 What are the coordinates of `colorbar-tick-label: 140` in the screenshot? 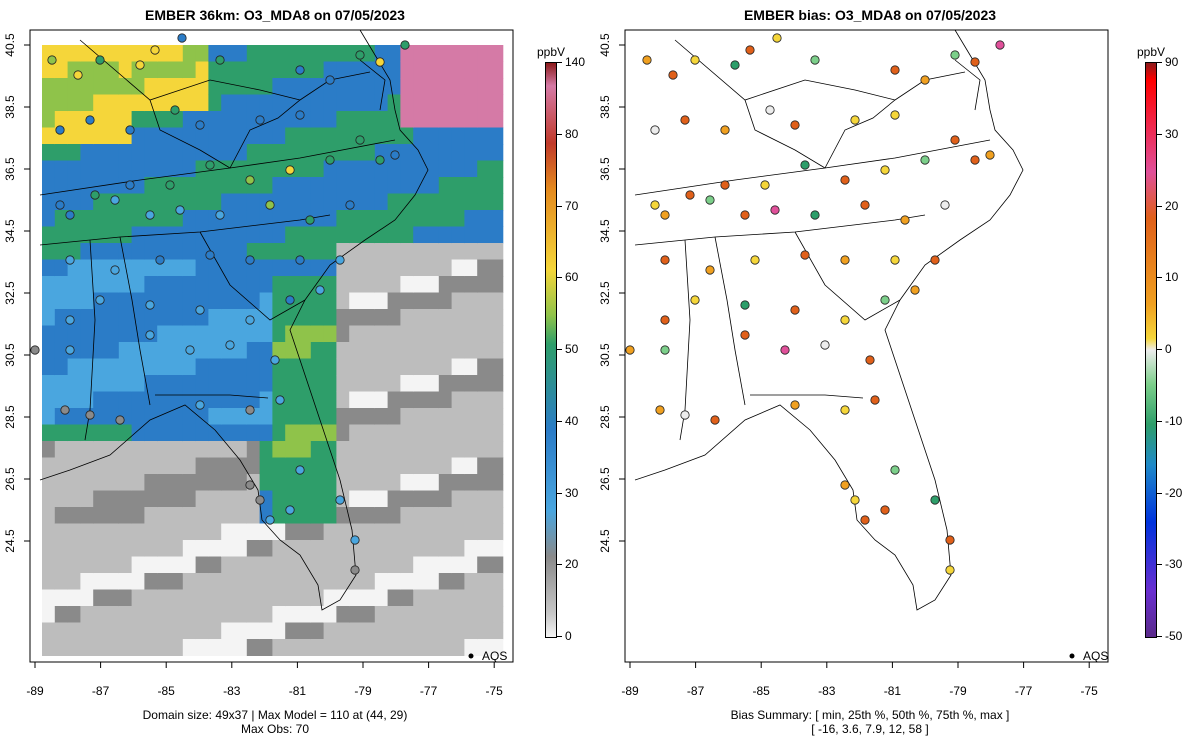 It's located at (575, 62).